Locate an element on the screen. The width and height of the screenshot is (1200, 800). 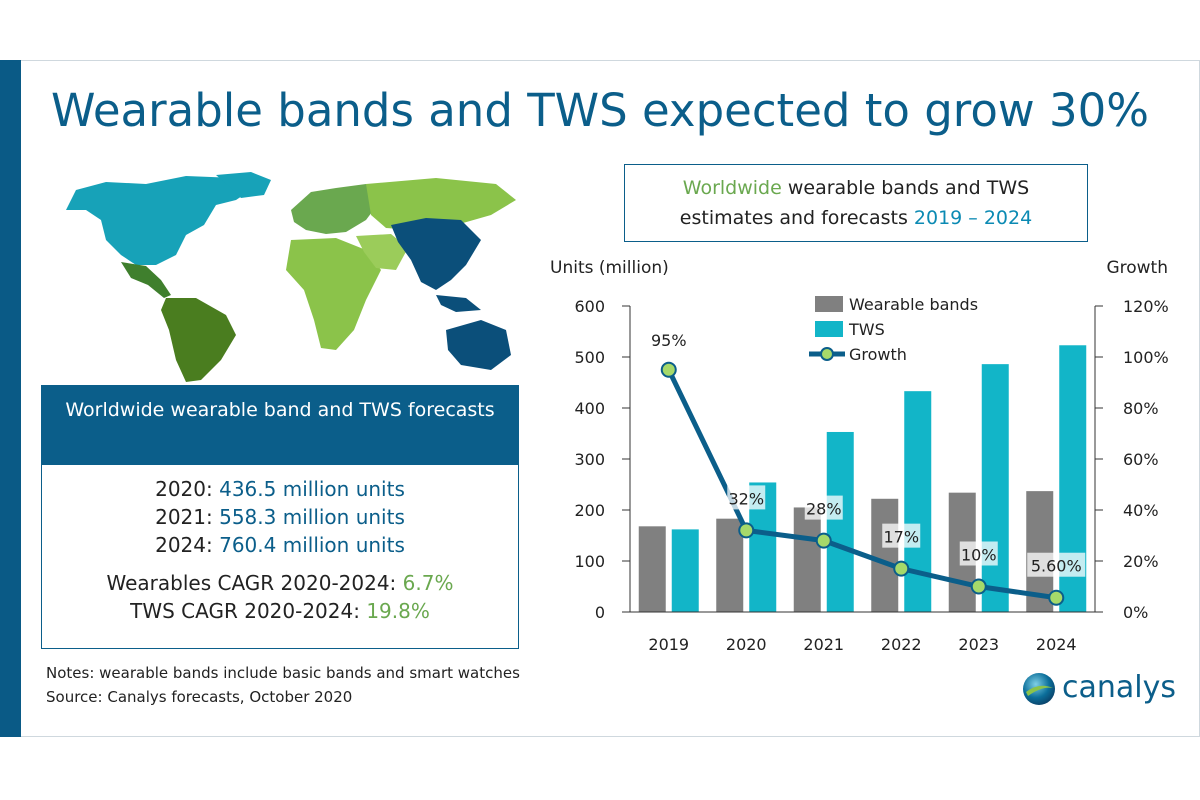
left-accent-bar is located at coordinates (10, 398).